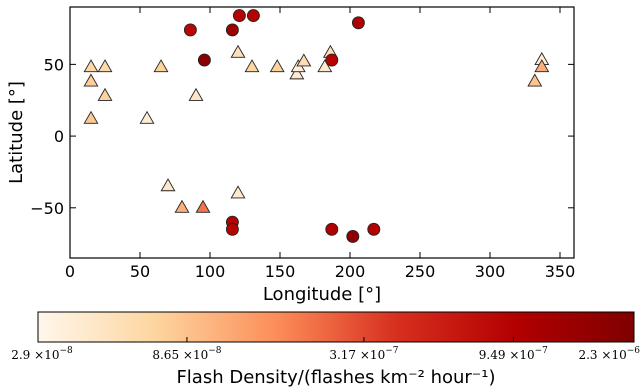 This screenshot has width=642, height=390. What do you see at coordinates (280, 271) in the screenshot?
I see `x-tick-label: 150` at bounding box center [280, 271].